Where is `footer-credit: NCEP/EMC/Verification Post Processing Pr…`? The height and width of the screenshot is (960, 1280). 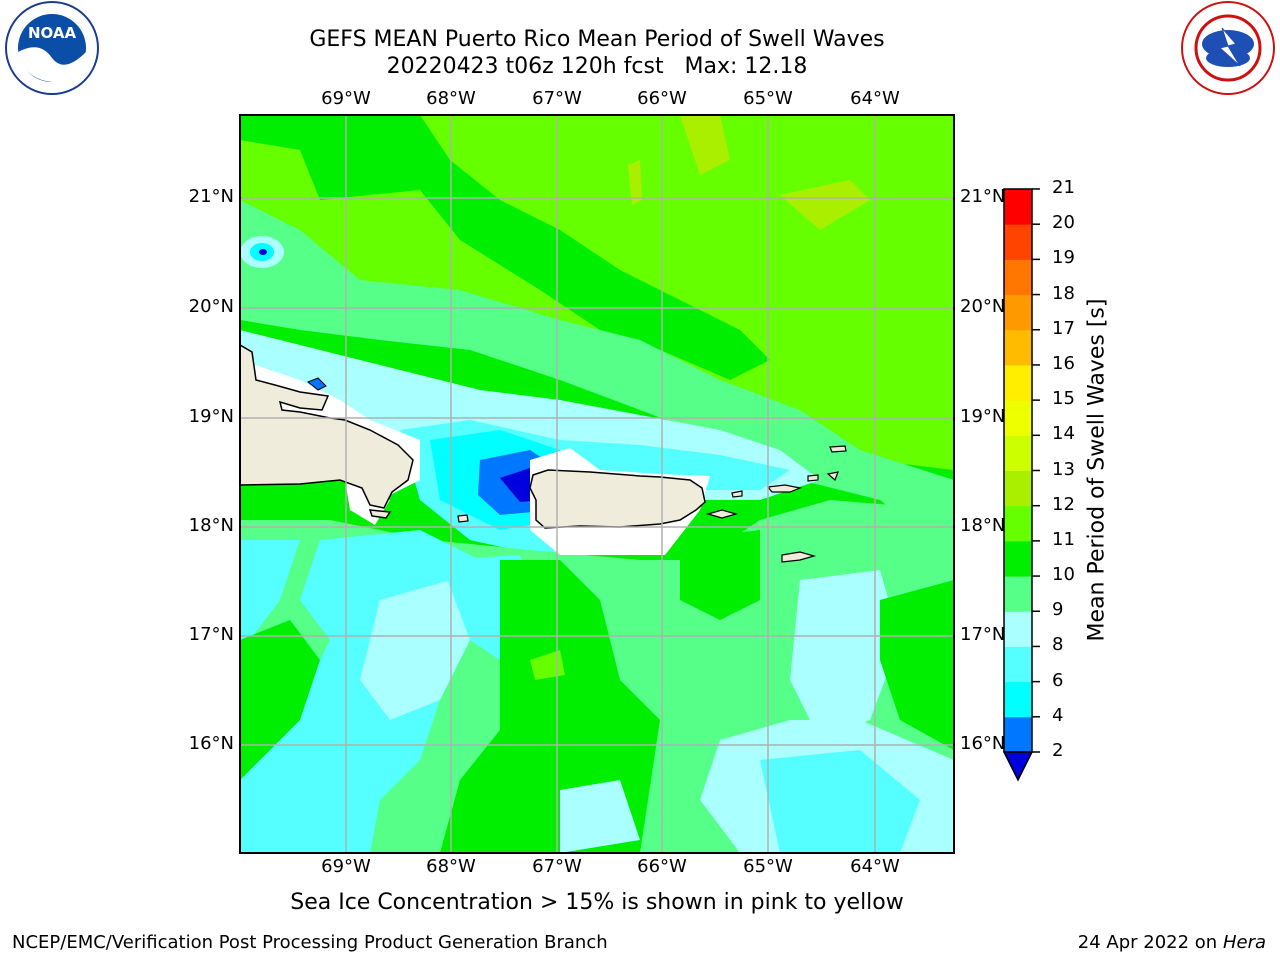 footer-credit: NCEP/EMC/Verification Post Processing Pr… is located at coordinates (310, 942).